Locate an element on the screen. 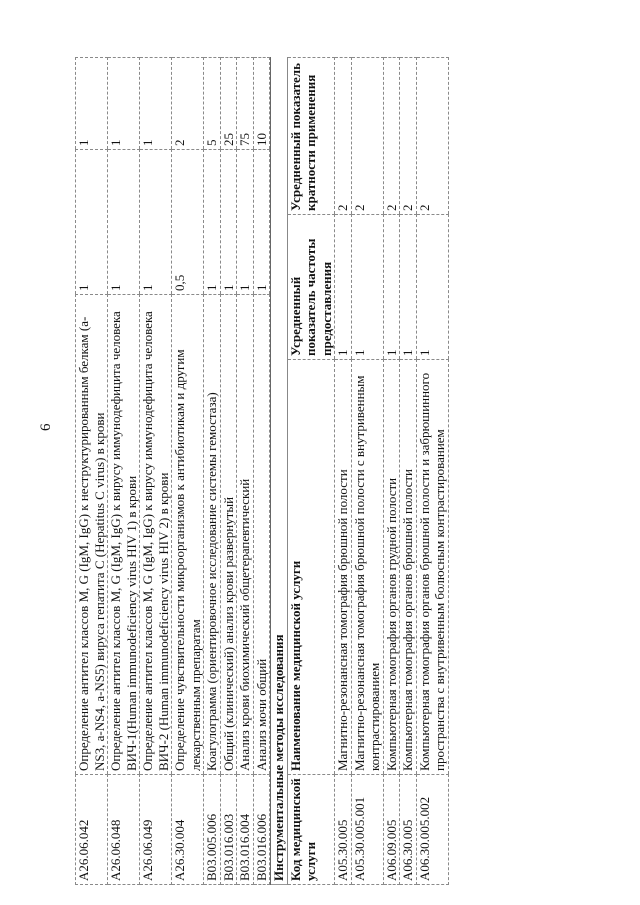  cell-code: A26.06.049 is located at coordinates (155, 829).